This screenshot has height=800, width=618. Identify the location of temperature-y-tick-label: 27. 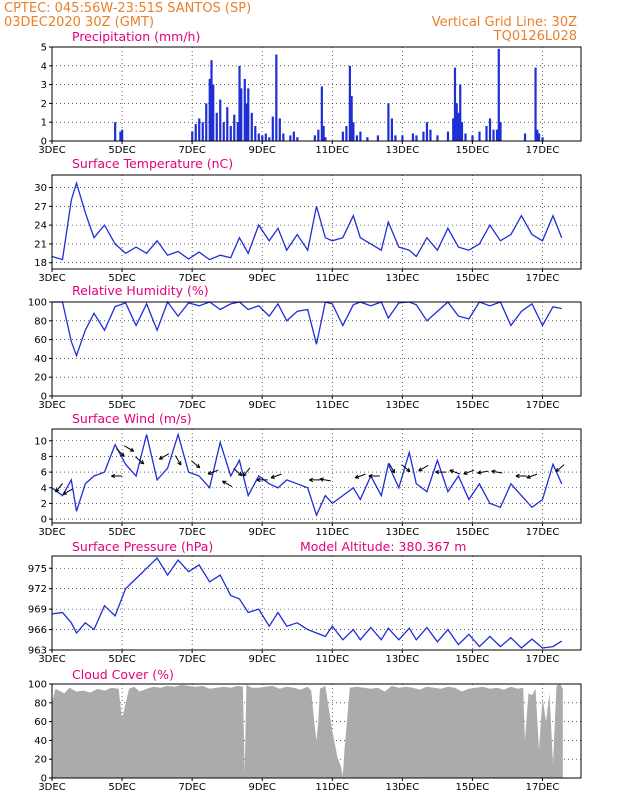
(40, 207).